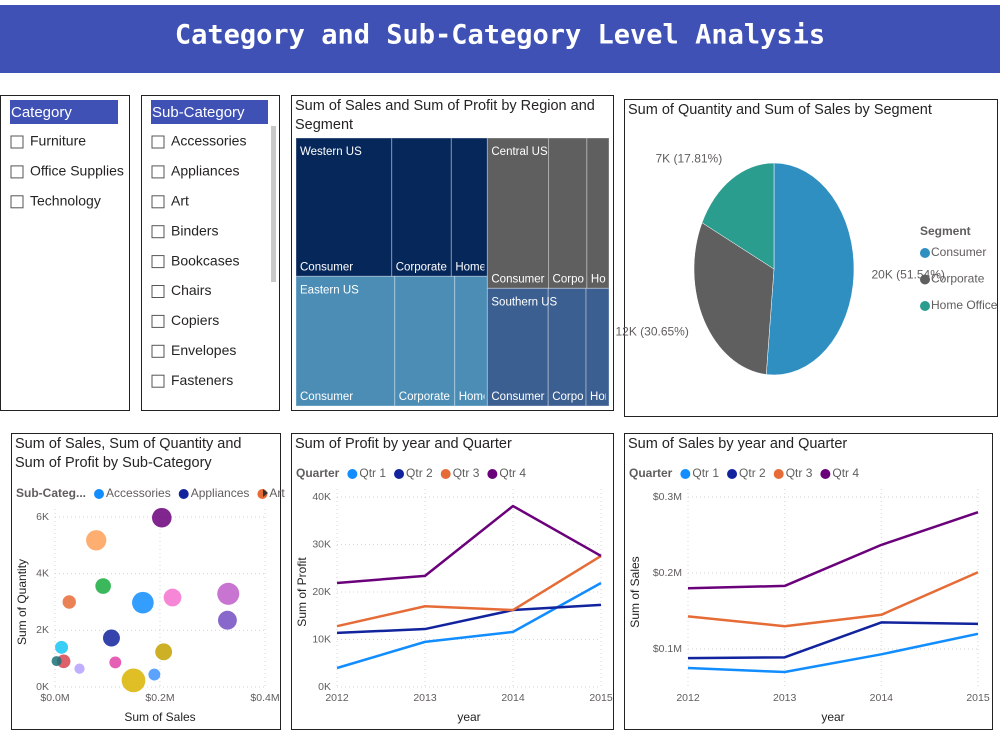  Describe the element at coordinates (752, 473) in the screenshot. I see `legend-label: Qtr 2` at that location.